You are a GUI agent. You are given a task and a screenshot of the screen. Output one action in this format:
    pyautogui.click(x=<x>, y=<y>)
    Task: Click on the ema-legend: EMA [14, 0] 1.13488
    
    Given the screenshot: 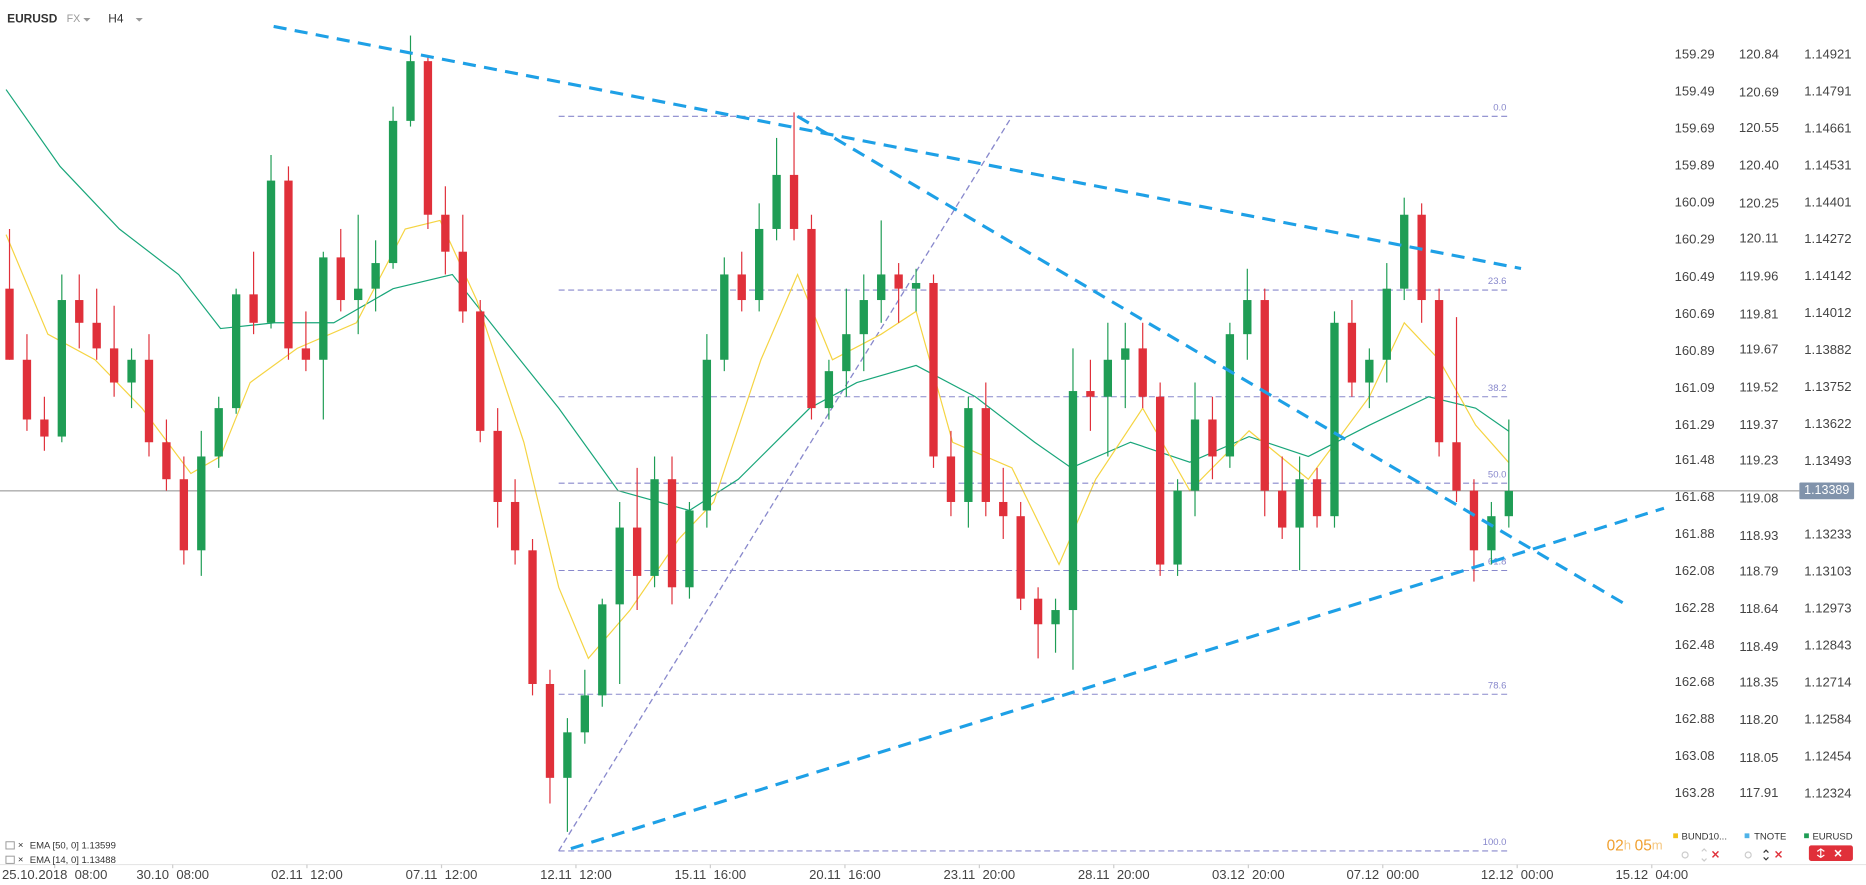 What is the action you would take?
    pyautogui.click(x=73, y=859)
    